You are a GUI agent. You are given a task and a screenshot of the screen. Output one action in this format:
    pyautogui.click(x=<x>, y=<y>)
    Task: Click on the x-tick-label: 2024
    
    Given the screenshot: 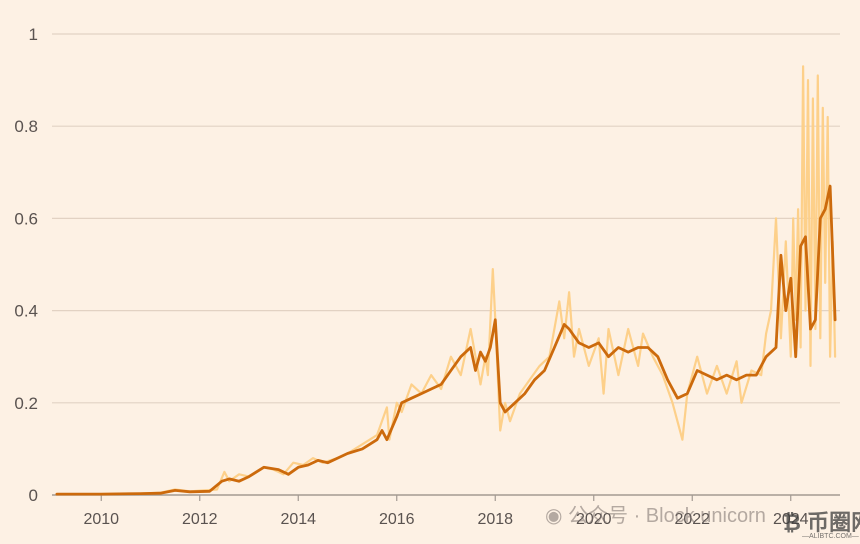 What is the action you would take?
    pyautogui.click(x=791, y=519)
    